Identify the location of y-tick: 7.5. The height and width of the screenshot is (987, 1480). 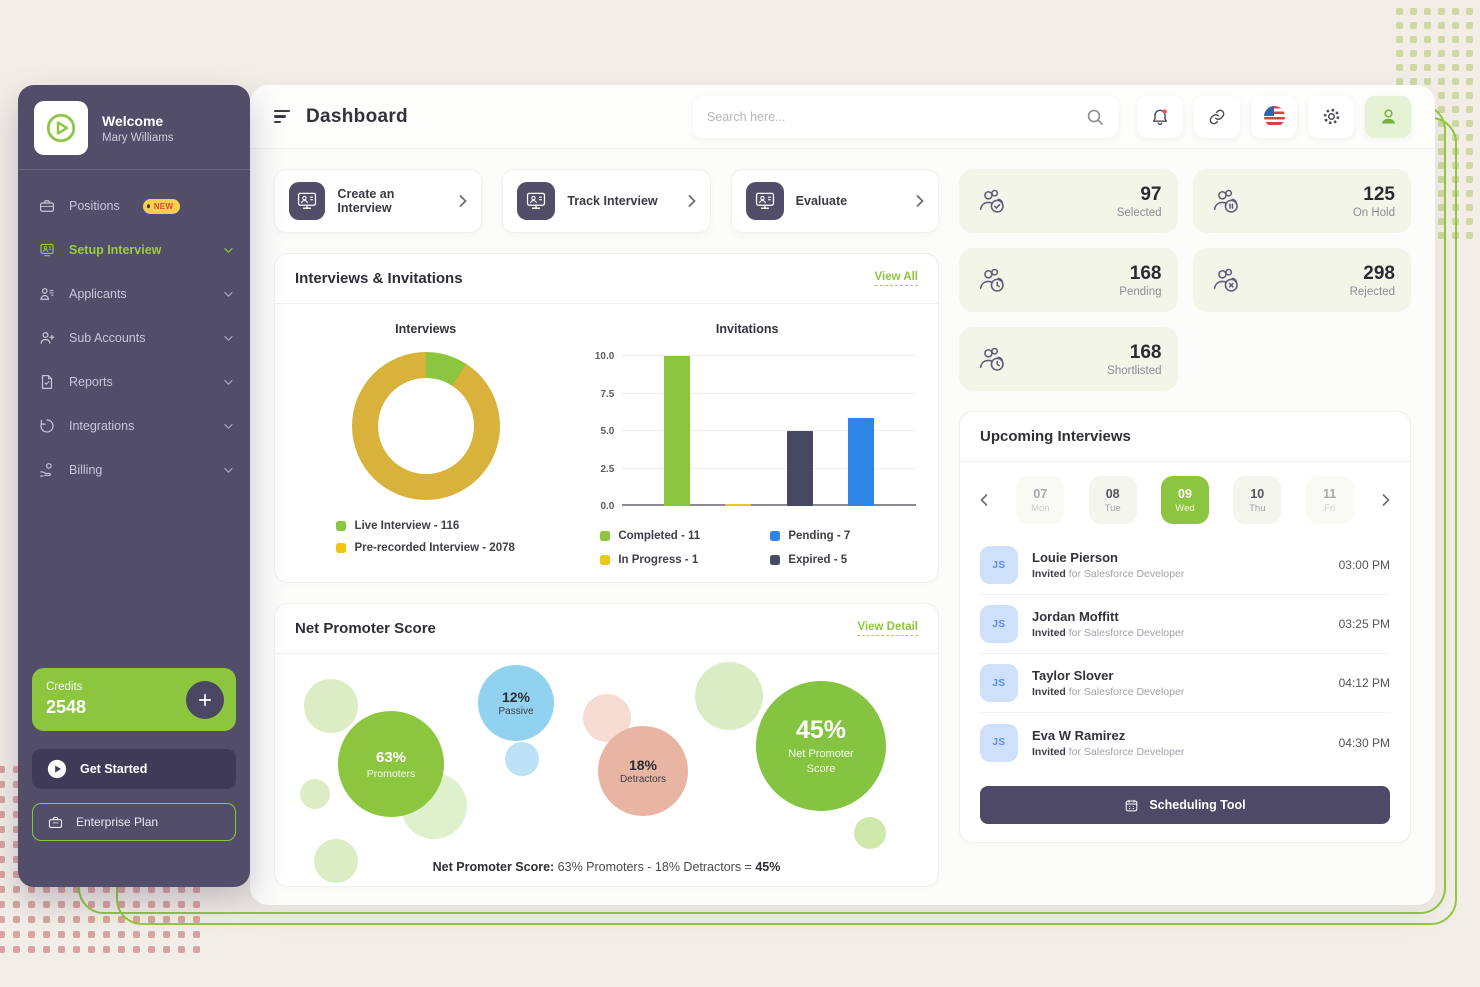
(607, 394).